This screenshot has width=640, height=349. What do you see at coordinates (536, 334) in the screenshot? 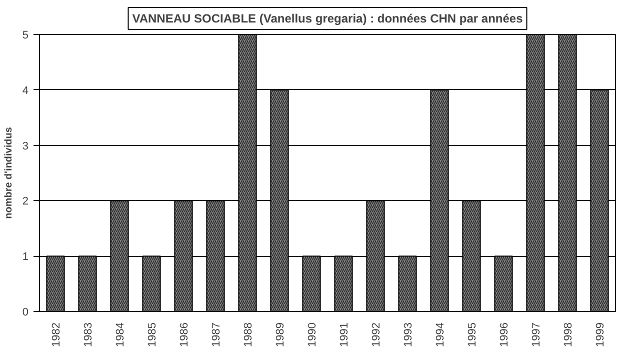
I see `x-tick-label: 1997` at bounding box center [536, 334].